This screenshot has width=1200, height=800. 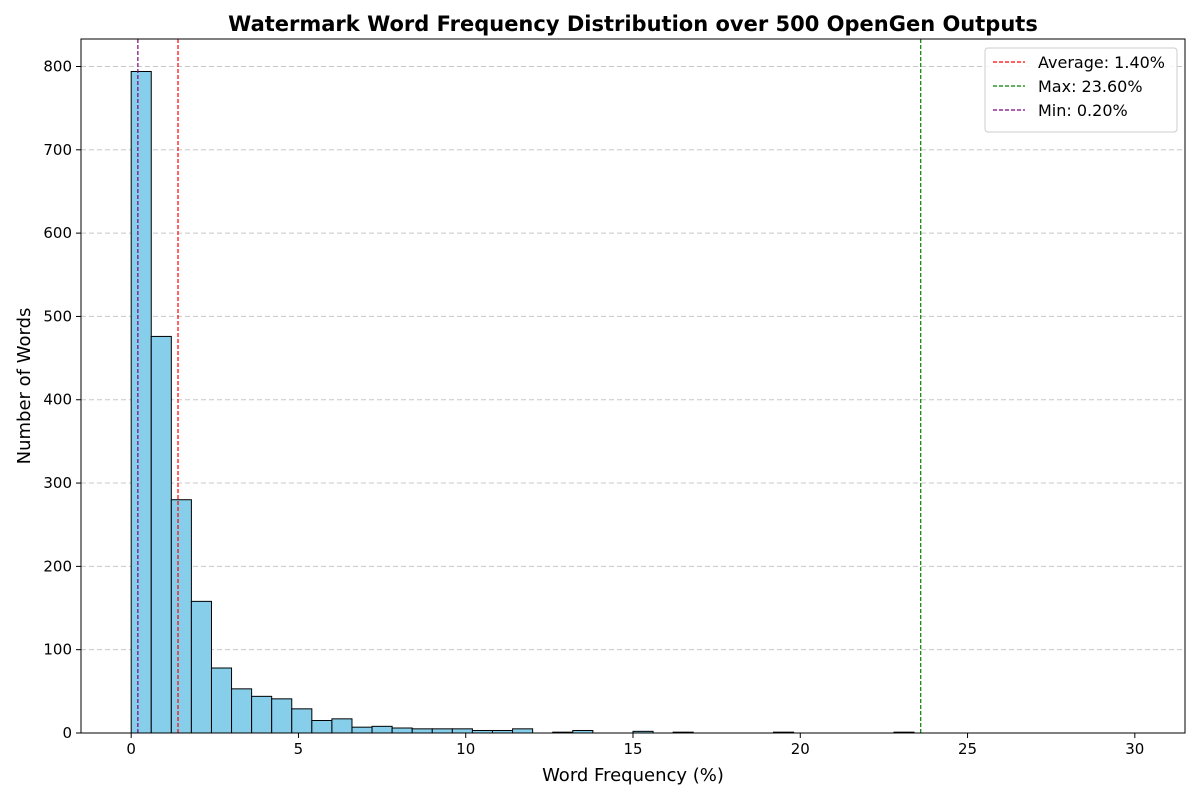 What do you see at coordinates (57, 650) in the screenshot?
I see `y-tick-label: 100` at bounding box center [57, 650].